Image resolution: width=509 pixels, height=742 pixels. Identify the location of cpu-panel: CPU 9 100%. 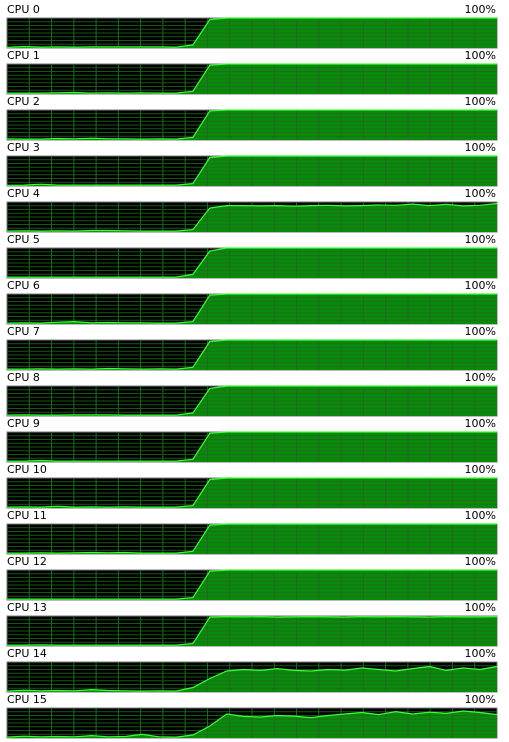
(252, 440).